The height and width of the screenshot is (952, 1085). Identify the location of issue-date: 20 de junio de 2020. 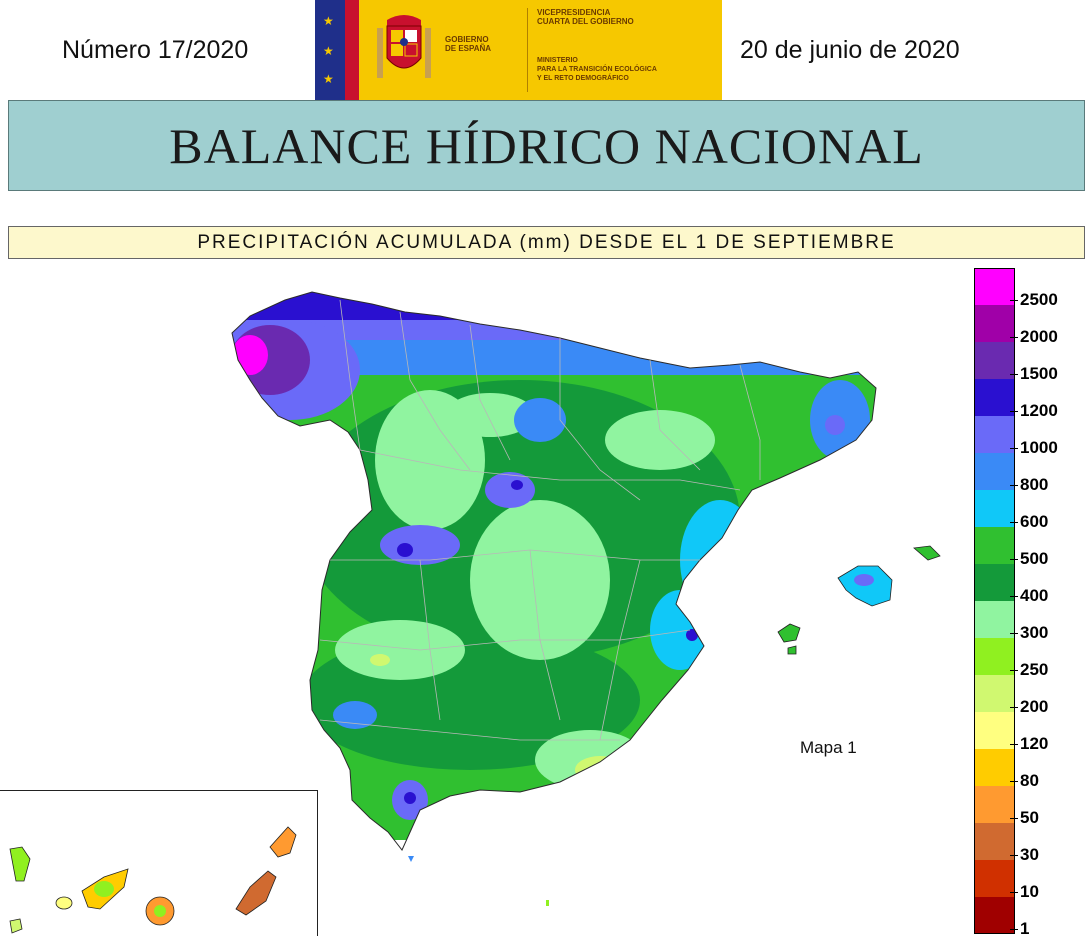
(850, 50).